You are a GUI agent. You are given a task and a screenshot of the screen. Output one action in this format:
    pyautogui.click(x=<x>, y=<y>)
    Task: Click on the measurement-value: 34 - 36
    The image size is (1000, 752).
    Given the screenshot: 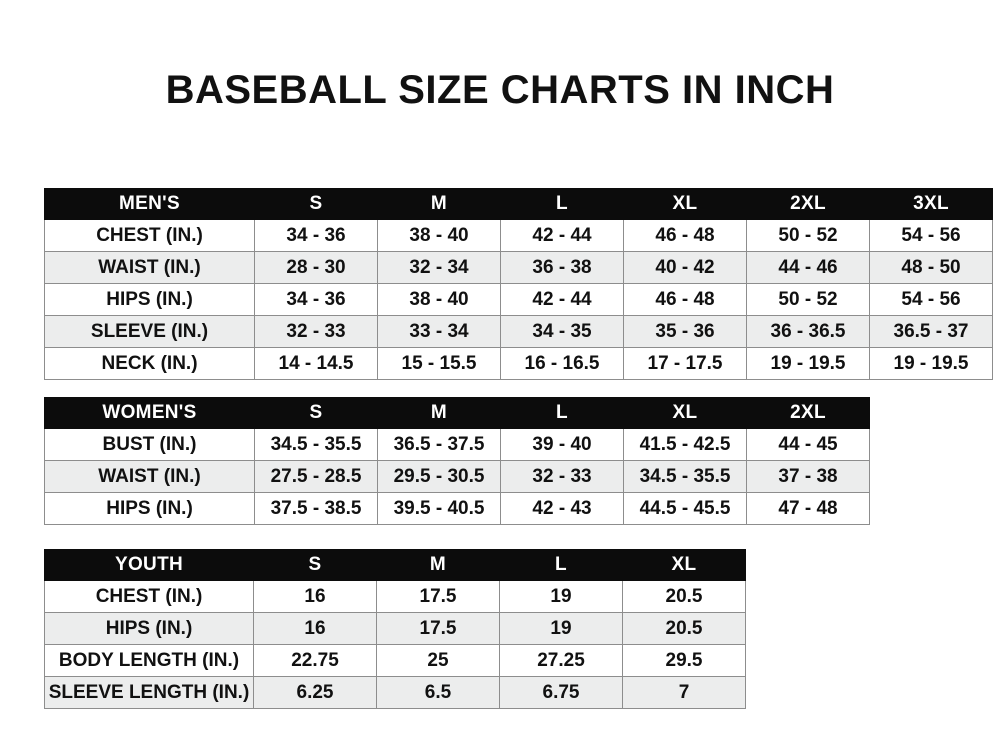 What is the action you would take?
    pyautogui.click(x=316, y=299)
    